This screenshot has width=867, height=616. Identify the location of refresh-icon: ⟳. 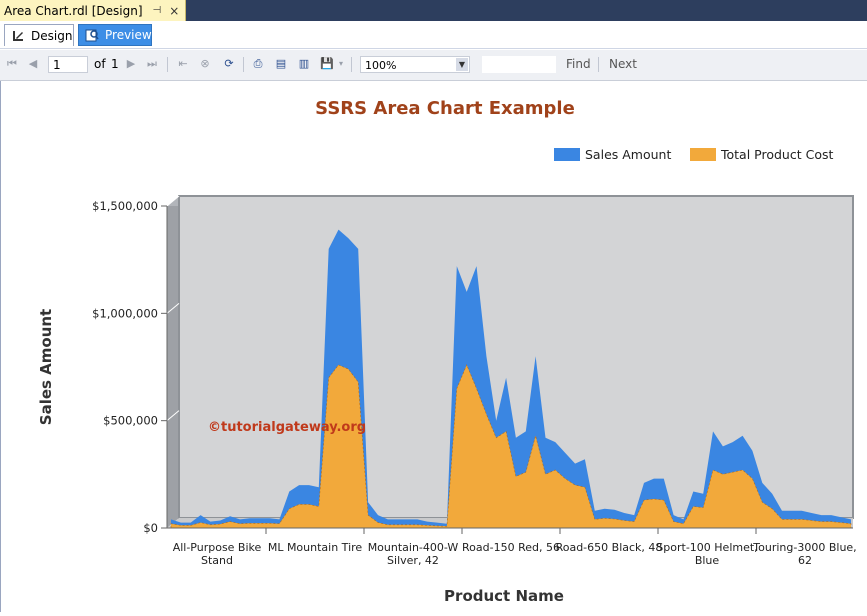
(229, 63).